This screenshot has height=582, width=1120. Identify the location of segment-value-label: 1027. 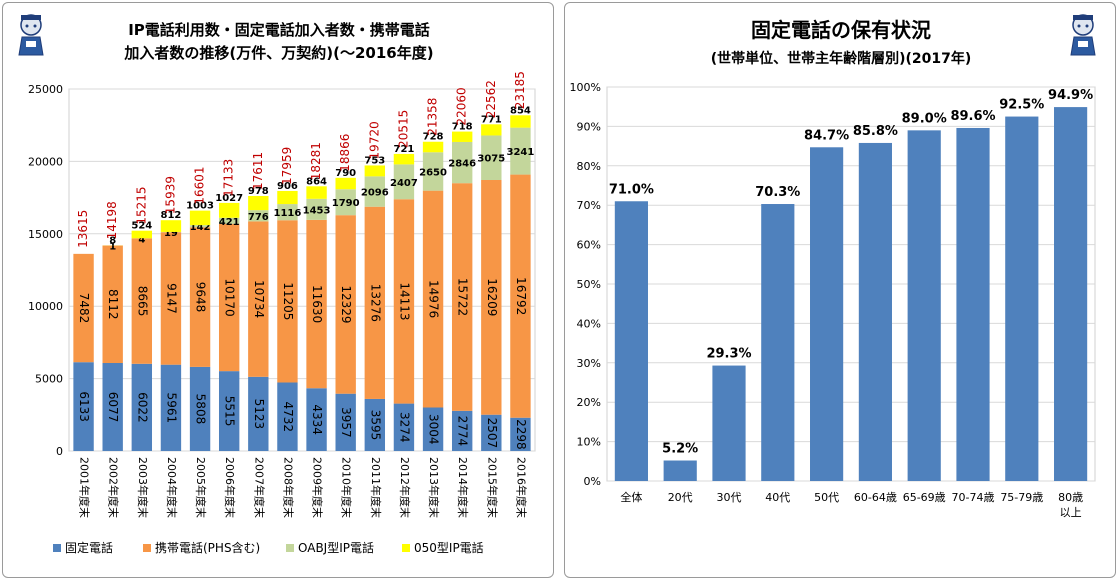
(229, 198).